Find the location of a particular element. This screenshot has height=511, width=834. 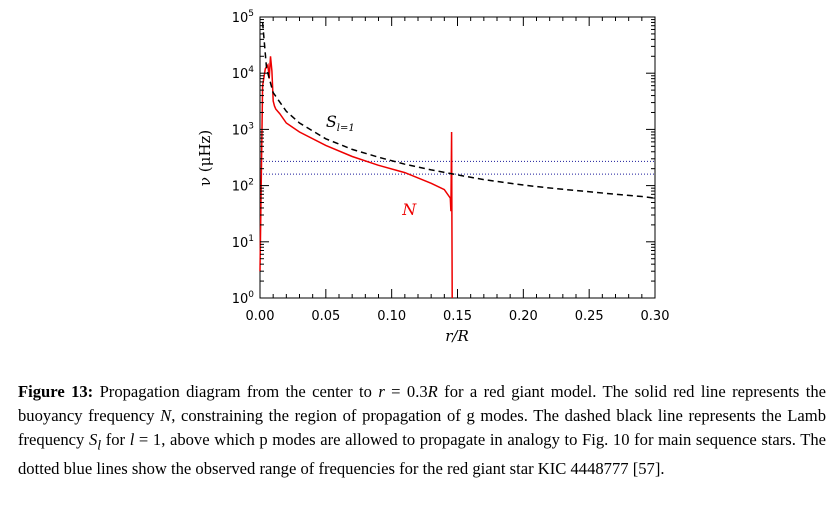

annotation-s-l1: Sl=1 is located at coordinates (340, 123).